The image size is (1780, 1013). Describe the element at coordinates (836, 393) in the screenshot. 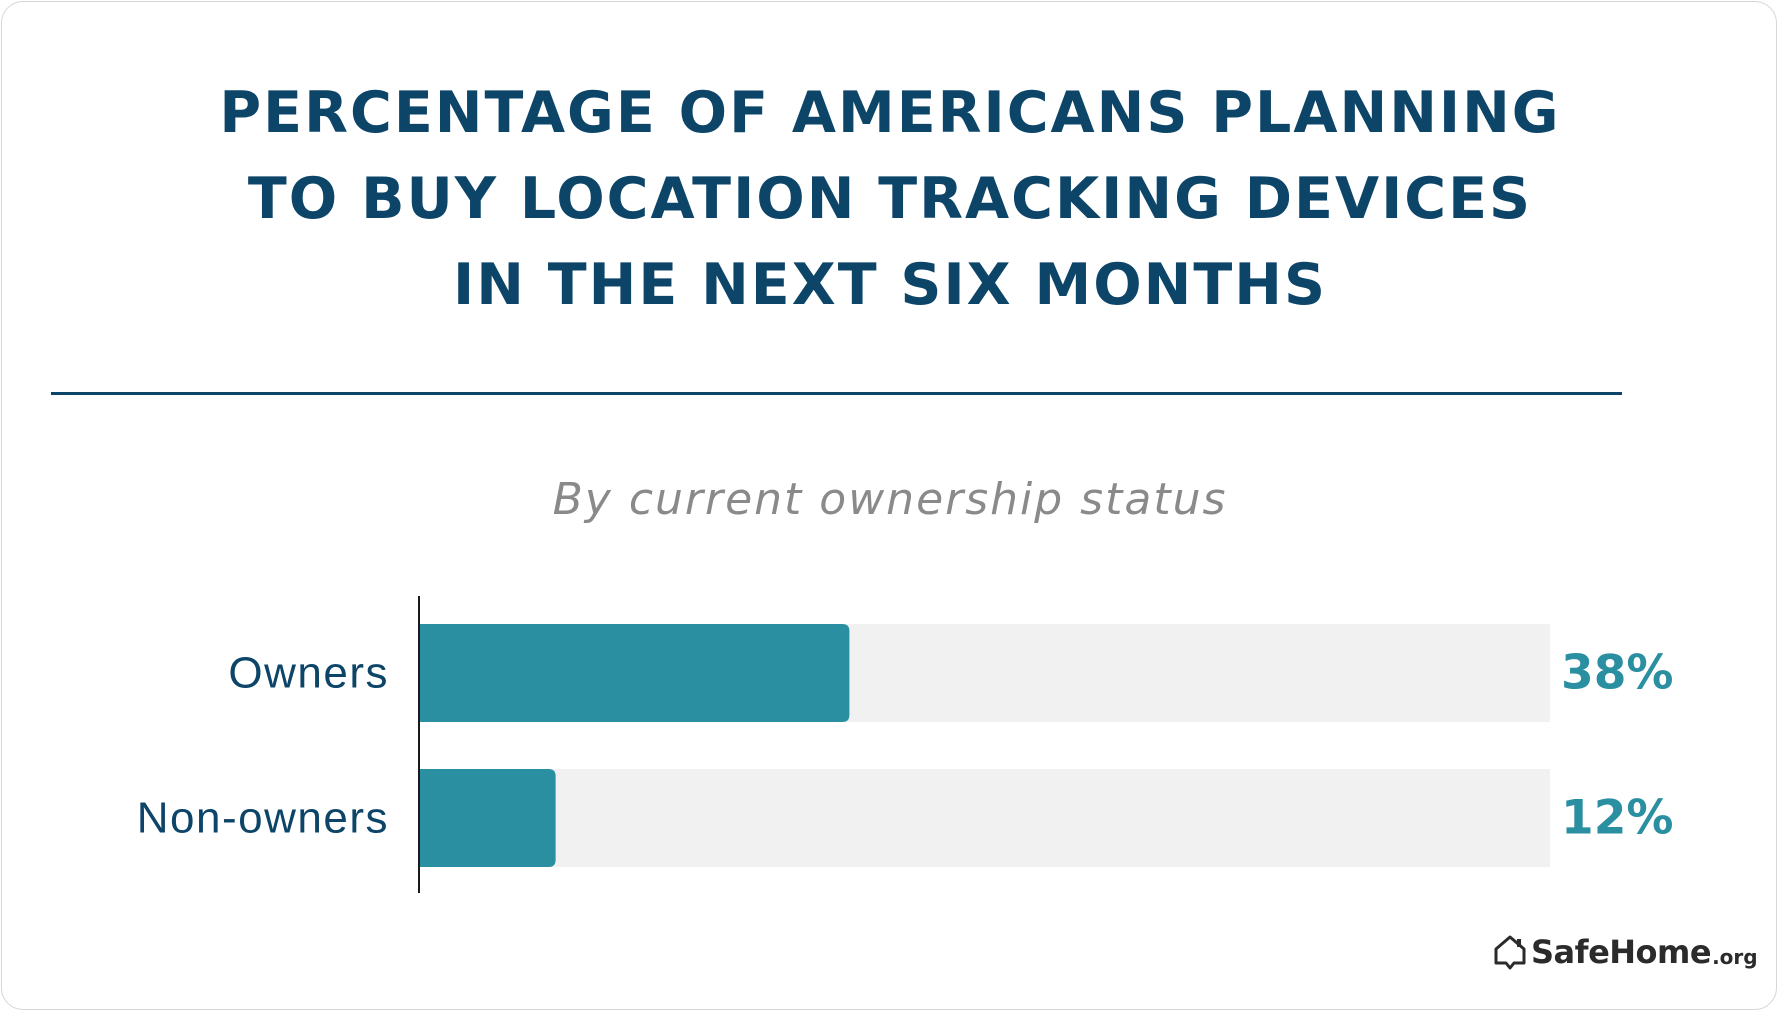

I see `title-divider` at that location.